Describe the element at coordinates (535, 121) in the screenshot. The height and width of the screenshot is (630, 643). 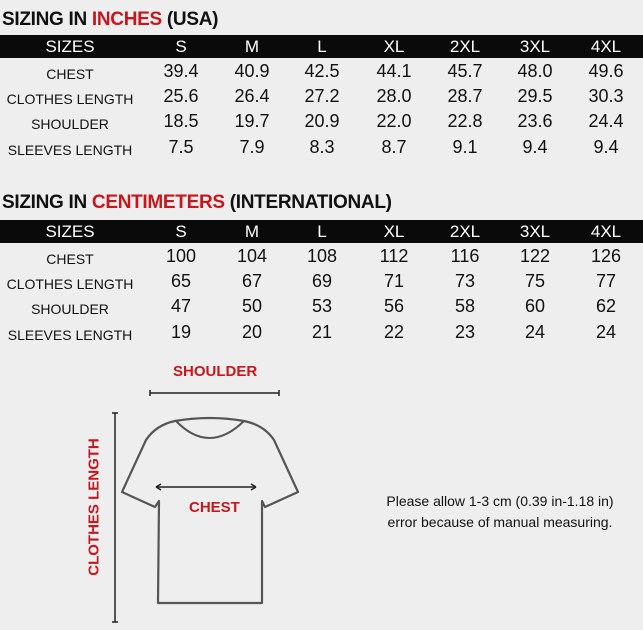
I see `value-cell: 23.6` at that location.